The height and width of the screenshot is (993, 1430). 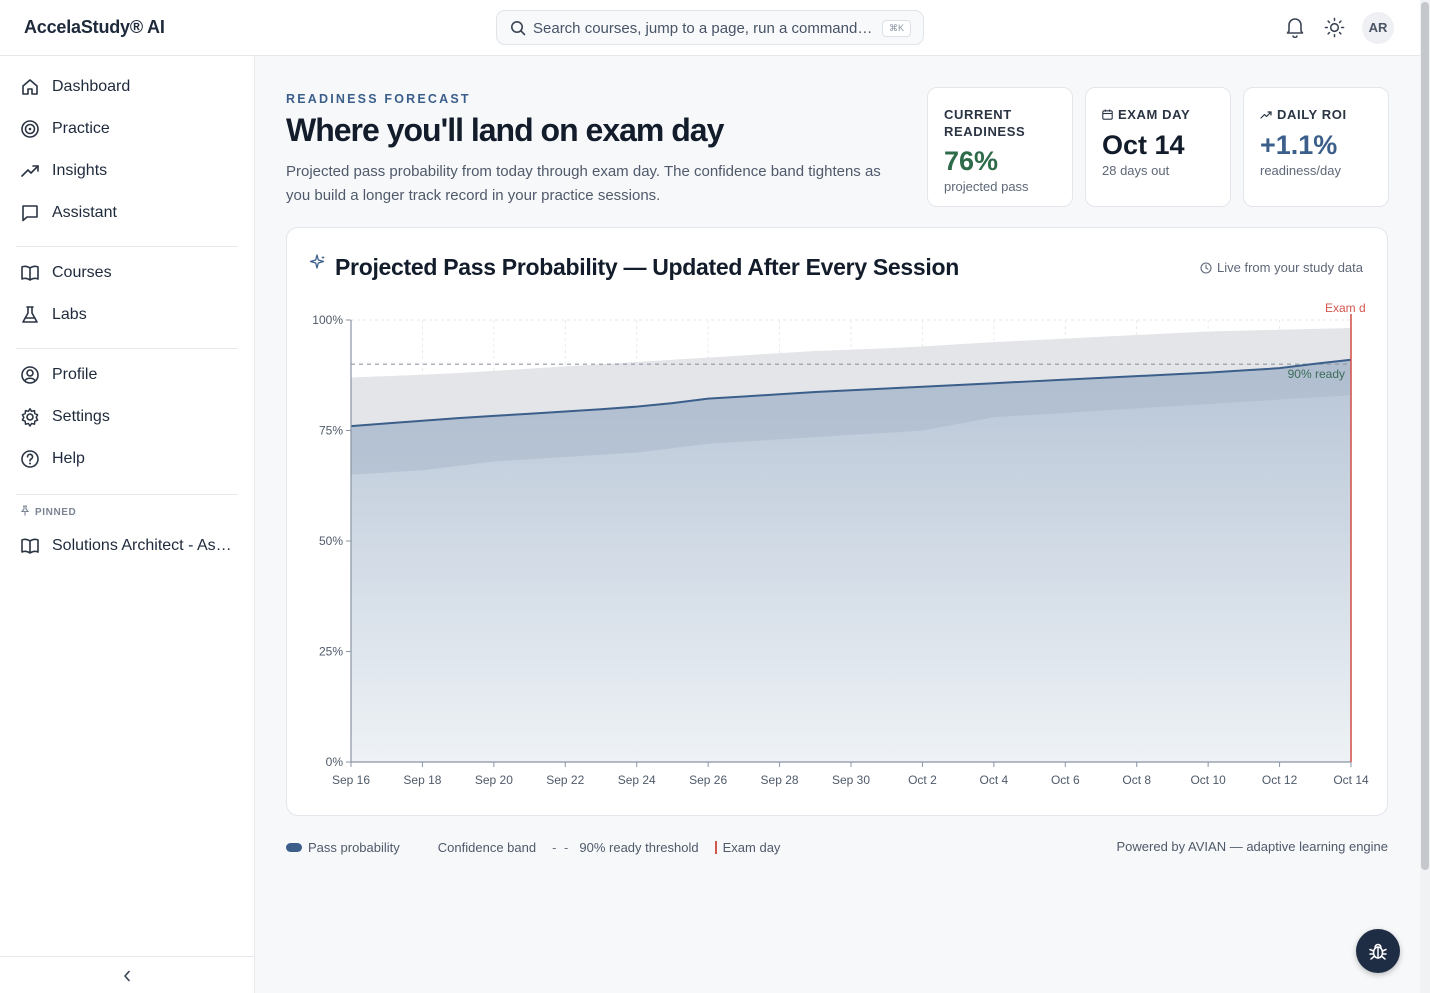 I want to click on x-tick-label: Sep 22, so click(x=565, y=780).